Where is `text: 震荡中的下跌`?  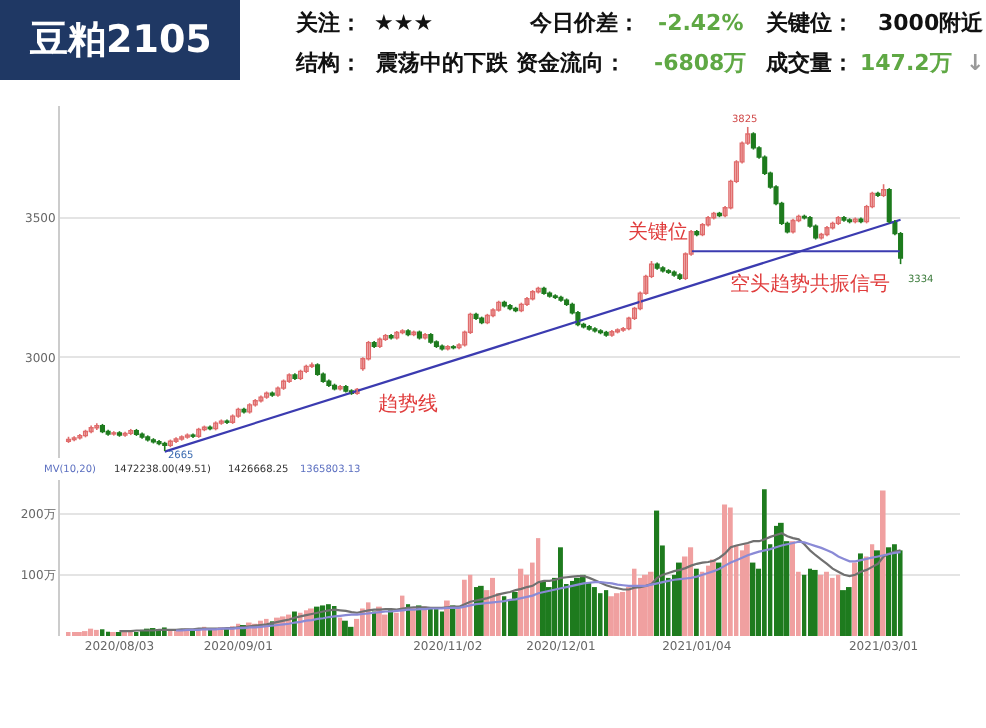 text: 震荡中的下跌 is located at coordinates (442, 63).